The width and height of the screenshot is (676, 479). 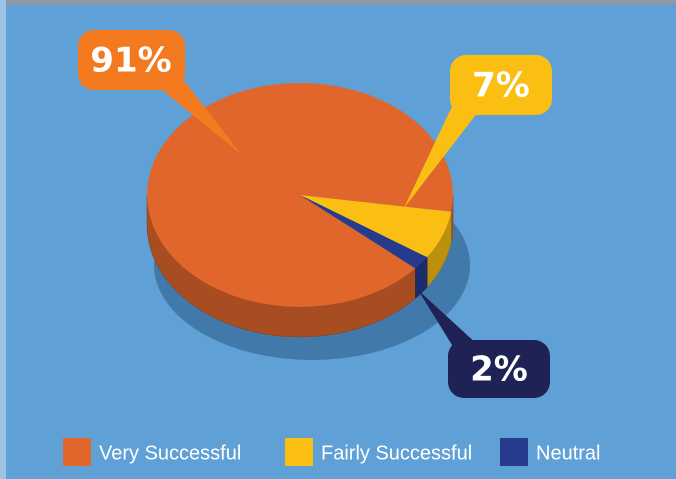 I want to click on callout: 91%, so click(x=160, y=92).